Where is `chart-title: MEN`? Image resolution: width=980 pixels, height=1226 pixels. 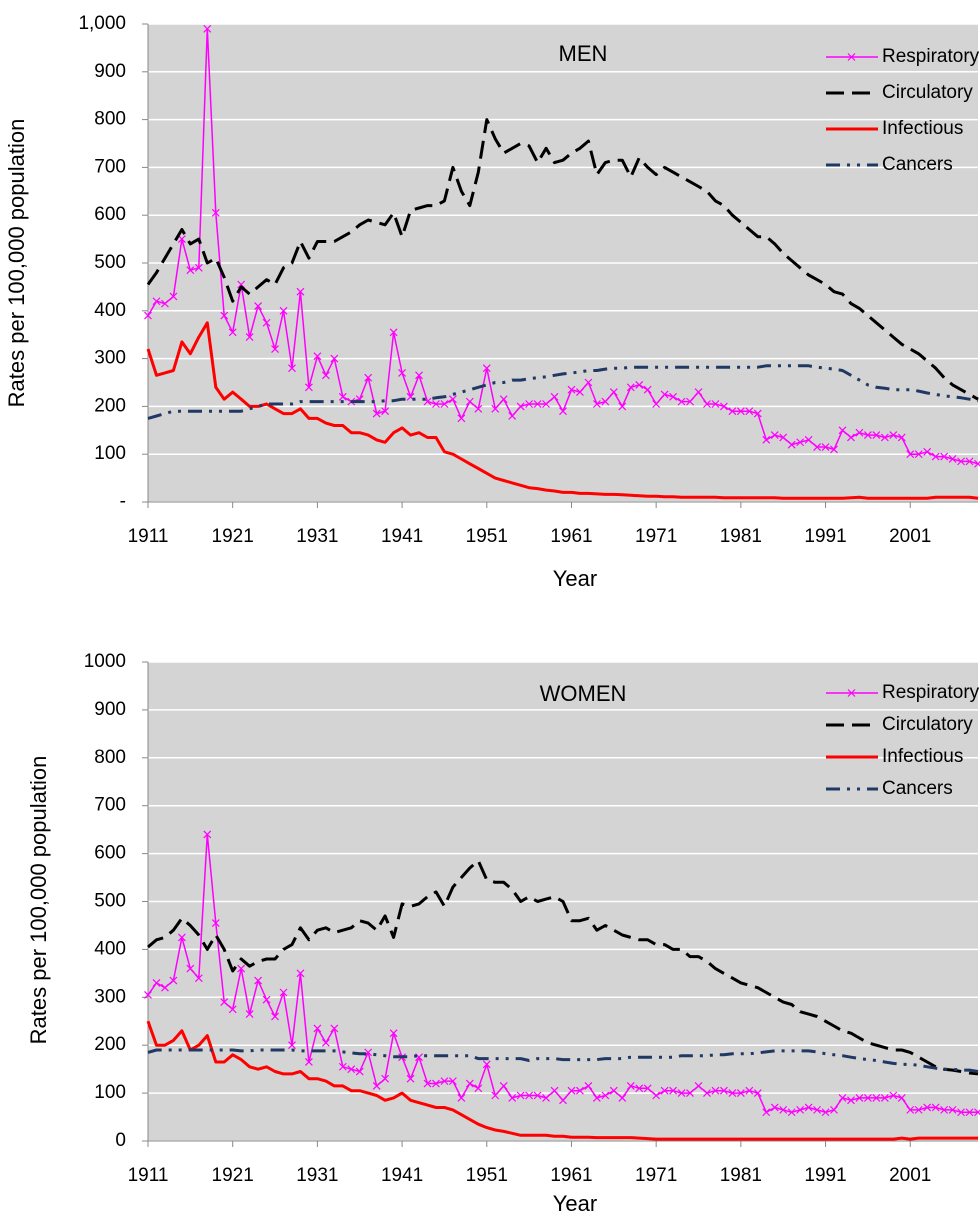
chart-title: MEN is located at coordinates (583, 53).